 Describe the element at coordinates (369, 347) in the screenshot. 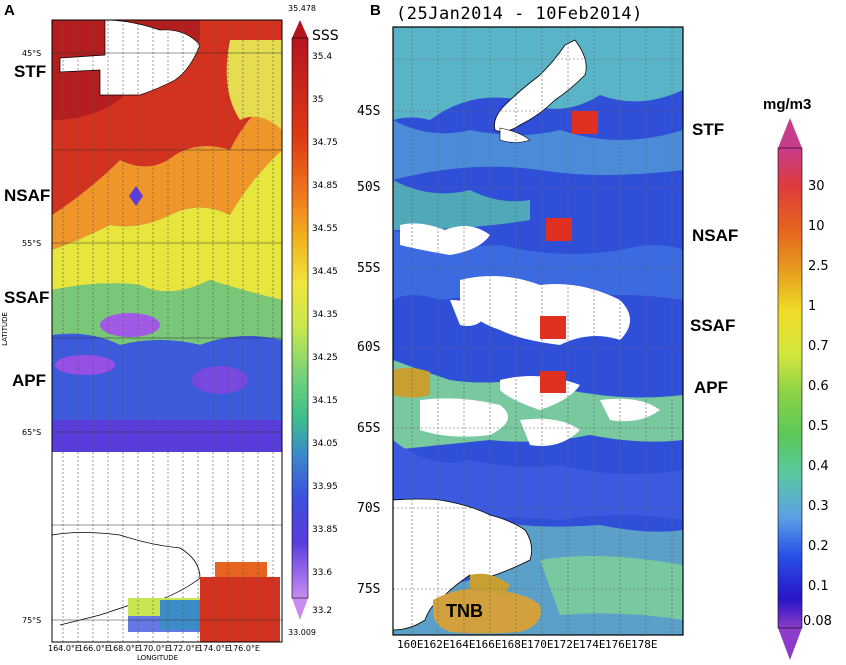

I see `panel-b-lat-tick: 60S` at that location.